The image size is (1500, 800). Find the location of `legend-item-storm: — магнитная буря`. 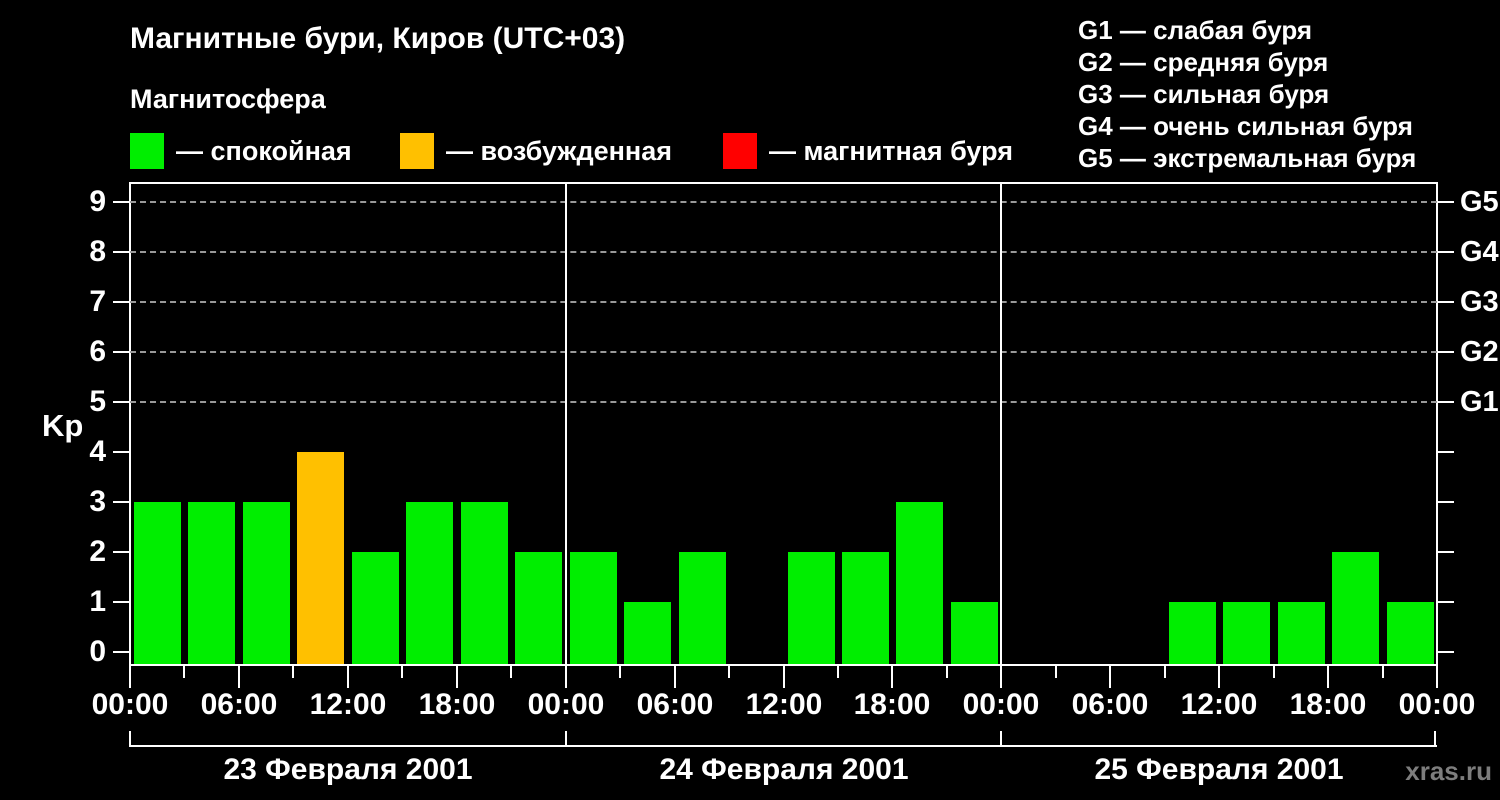

legend-item-storm: — магнитная буря is located at coordinates (868, 150).